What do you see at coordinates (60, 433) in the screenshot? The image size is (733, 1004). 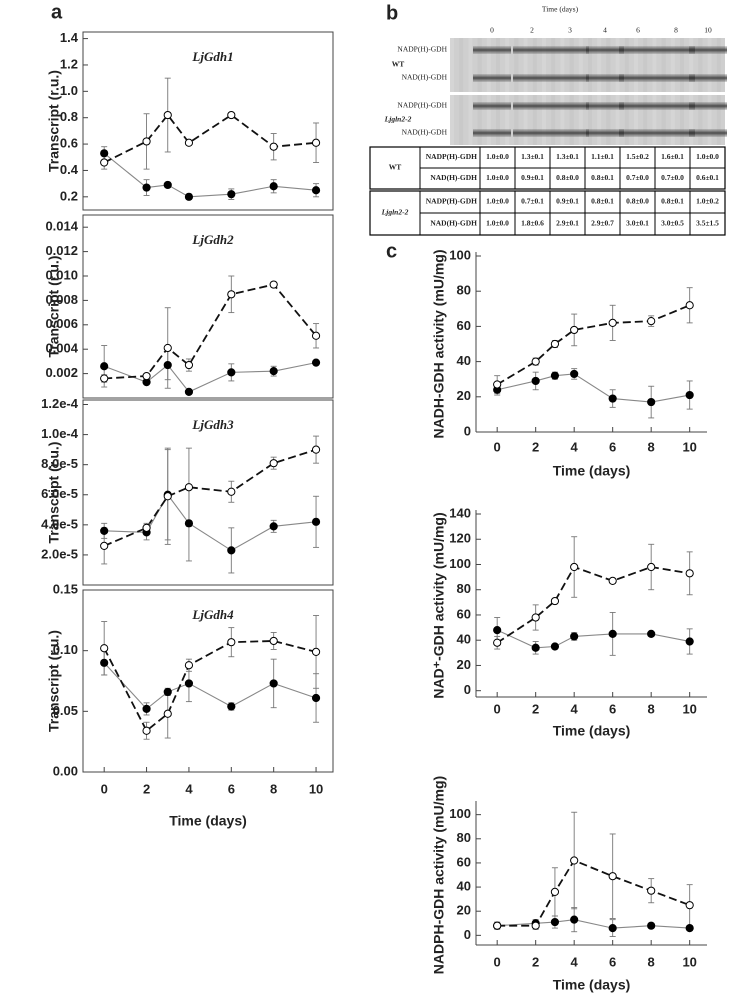 I see `y-tick-label: 1.0e-4` at bounding box center [60, 433].